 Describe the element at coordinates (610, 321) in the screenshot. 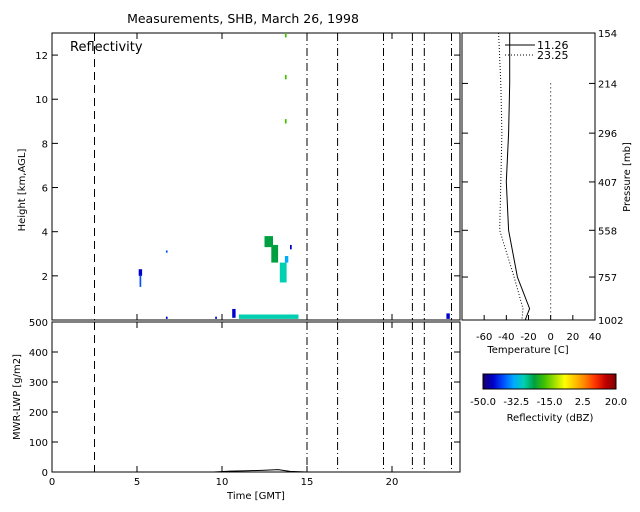

I see `profile-ytick-label-6: 1002` at that location.